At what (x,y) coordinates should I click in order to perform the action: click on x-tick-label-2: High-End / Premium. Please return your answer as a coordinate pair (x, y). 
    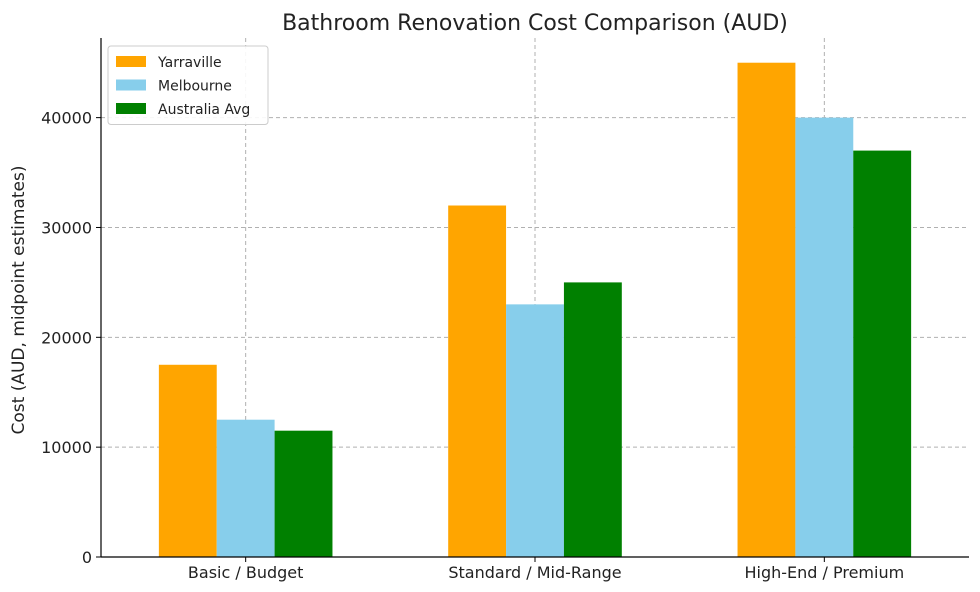
    Looking at the image, I should click on (824, 572).